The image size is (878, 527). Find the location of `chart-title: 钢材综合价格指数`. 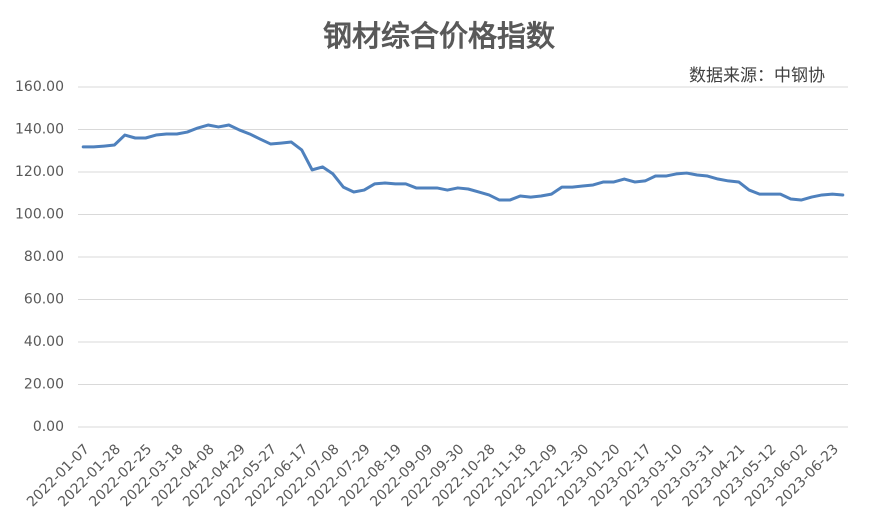

chart-title: 钢材综合价格指数 is located at coordinates (439, 36).